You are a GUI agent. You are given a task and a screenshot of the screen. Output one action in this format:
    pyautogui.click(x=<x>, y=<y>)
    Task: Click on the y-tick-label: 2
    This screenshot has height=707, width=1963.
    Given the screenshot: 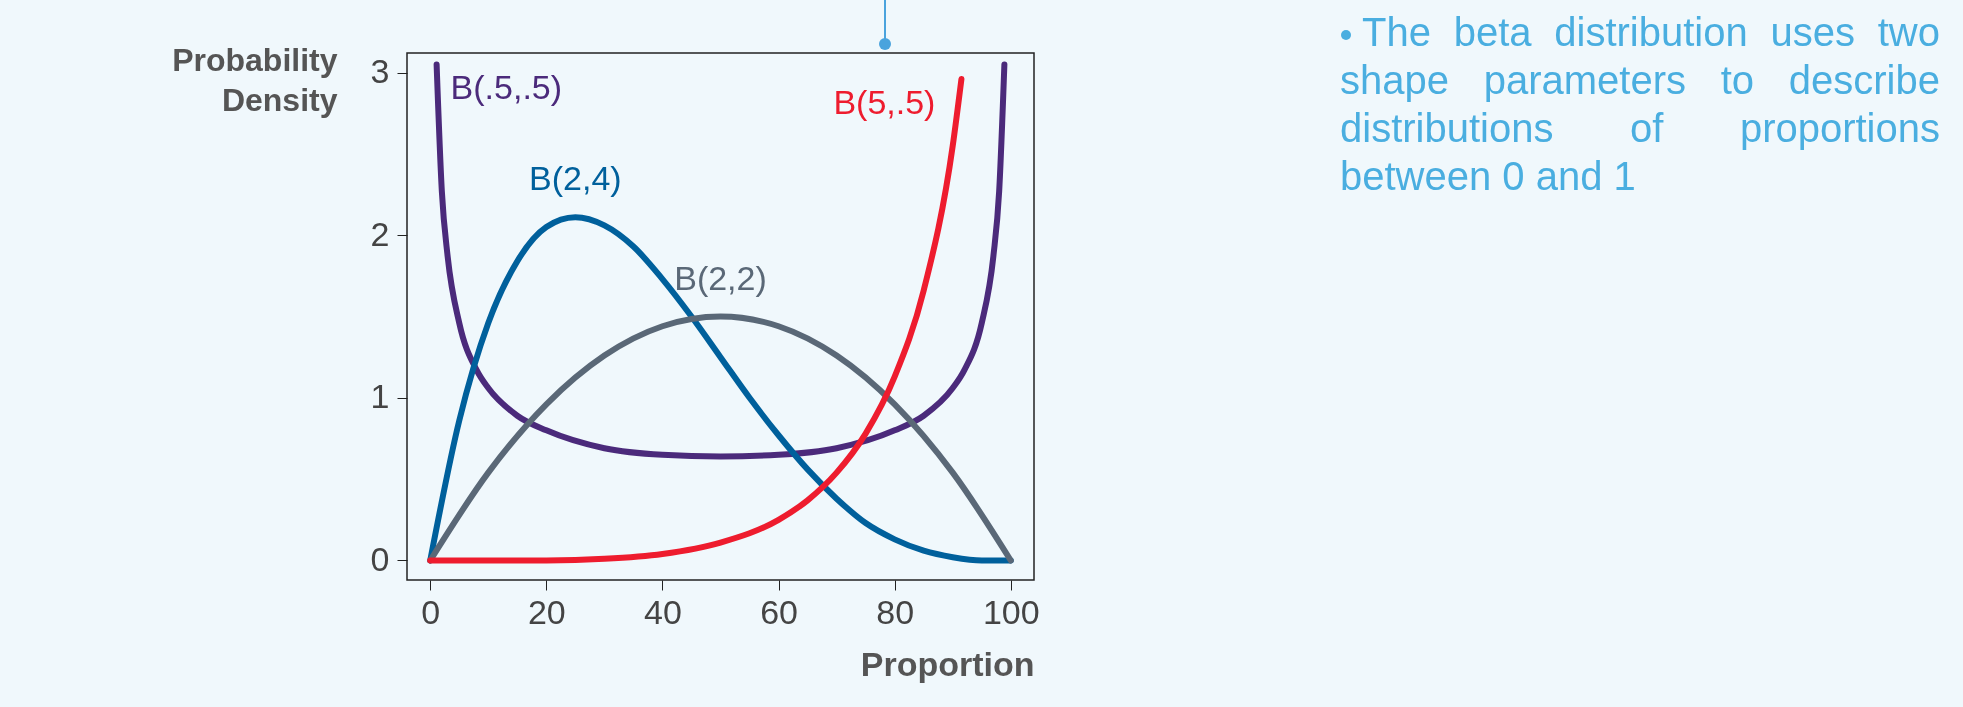 What is the action you would take?
    pyautogui.click(x=380, y=233)
    